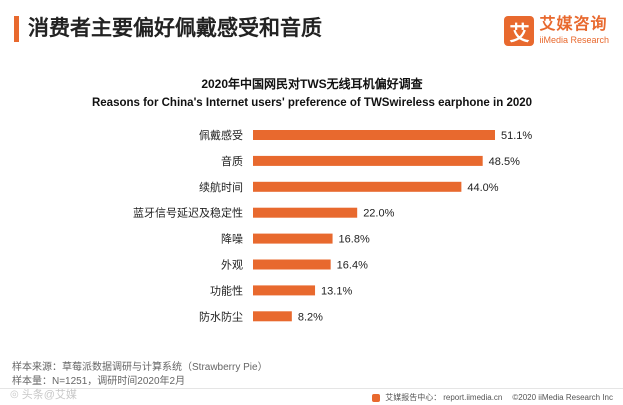 The image size is (623, 405). I want to click on category-label: 蓝牙信号延迟及稳定性, so click(188, 213).